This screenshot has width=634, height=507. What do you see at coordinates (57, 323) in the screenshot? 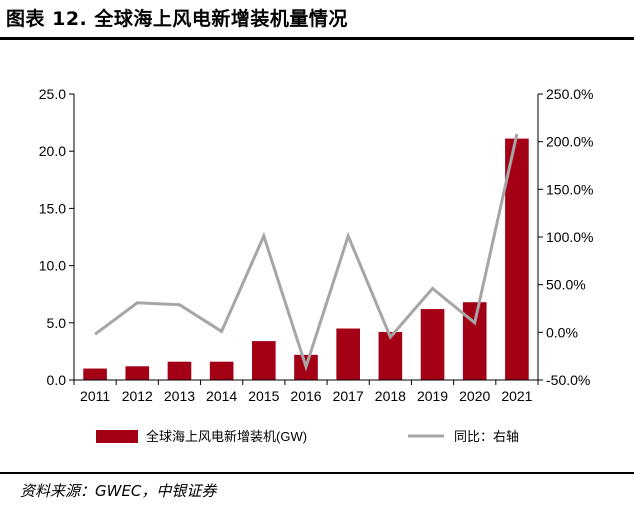
I see `left-tick-label: 5.0` at bounding box center [57, 323].